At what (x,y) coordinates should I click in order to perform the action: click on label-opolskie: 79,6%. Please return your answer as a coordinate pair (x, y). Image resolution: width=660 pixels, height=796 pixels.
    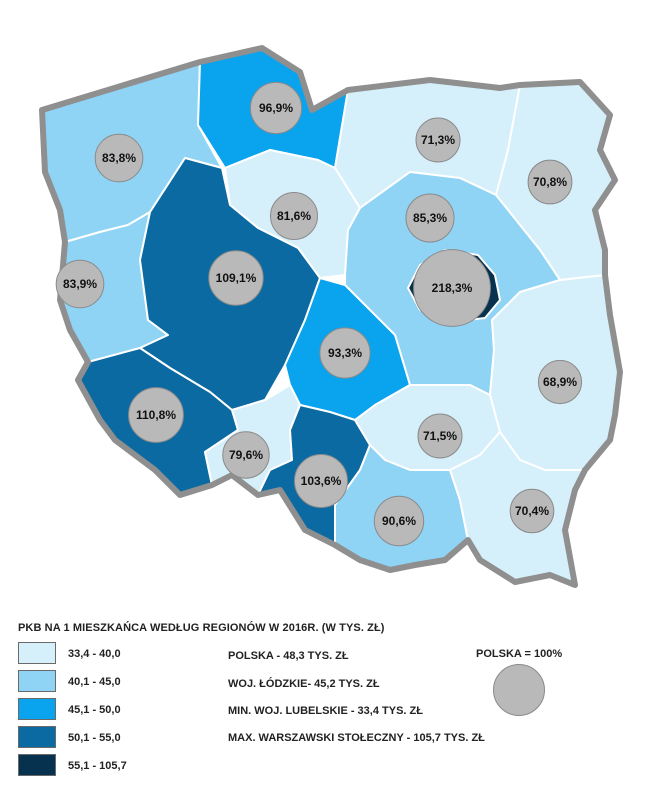
    Looking at the image, I should click on (246, 455).